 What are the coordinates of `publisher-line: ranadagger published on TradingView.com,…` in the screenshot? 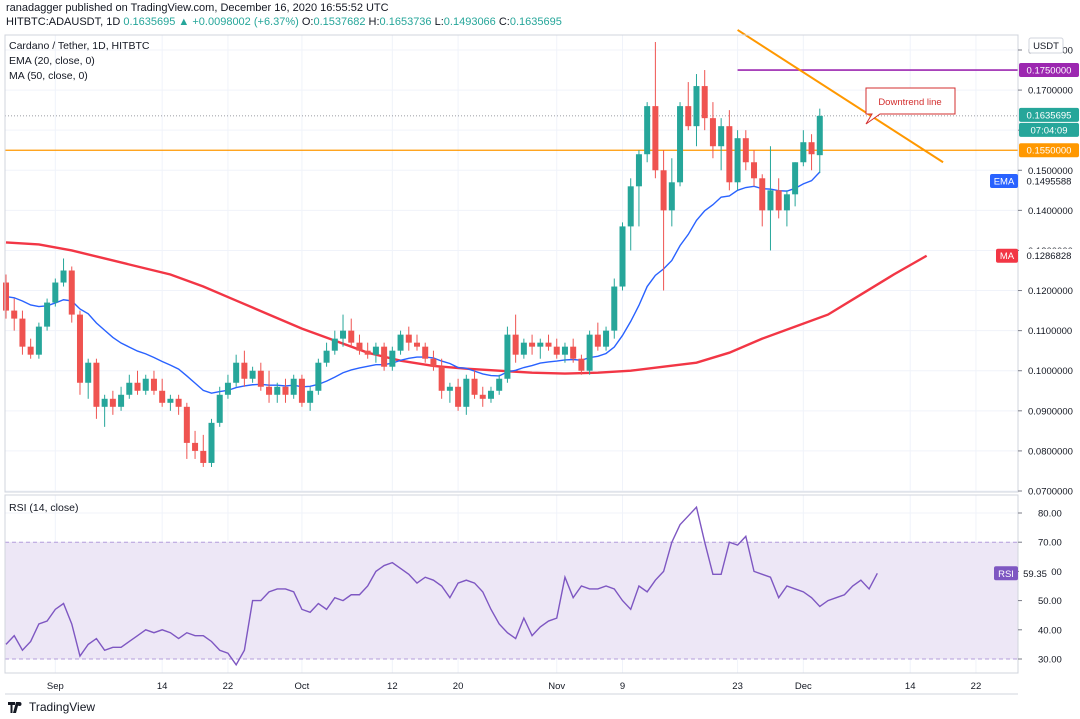 It's located at (197, 8).